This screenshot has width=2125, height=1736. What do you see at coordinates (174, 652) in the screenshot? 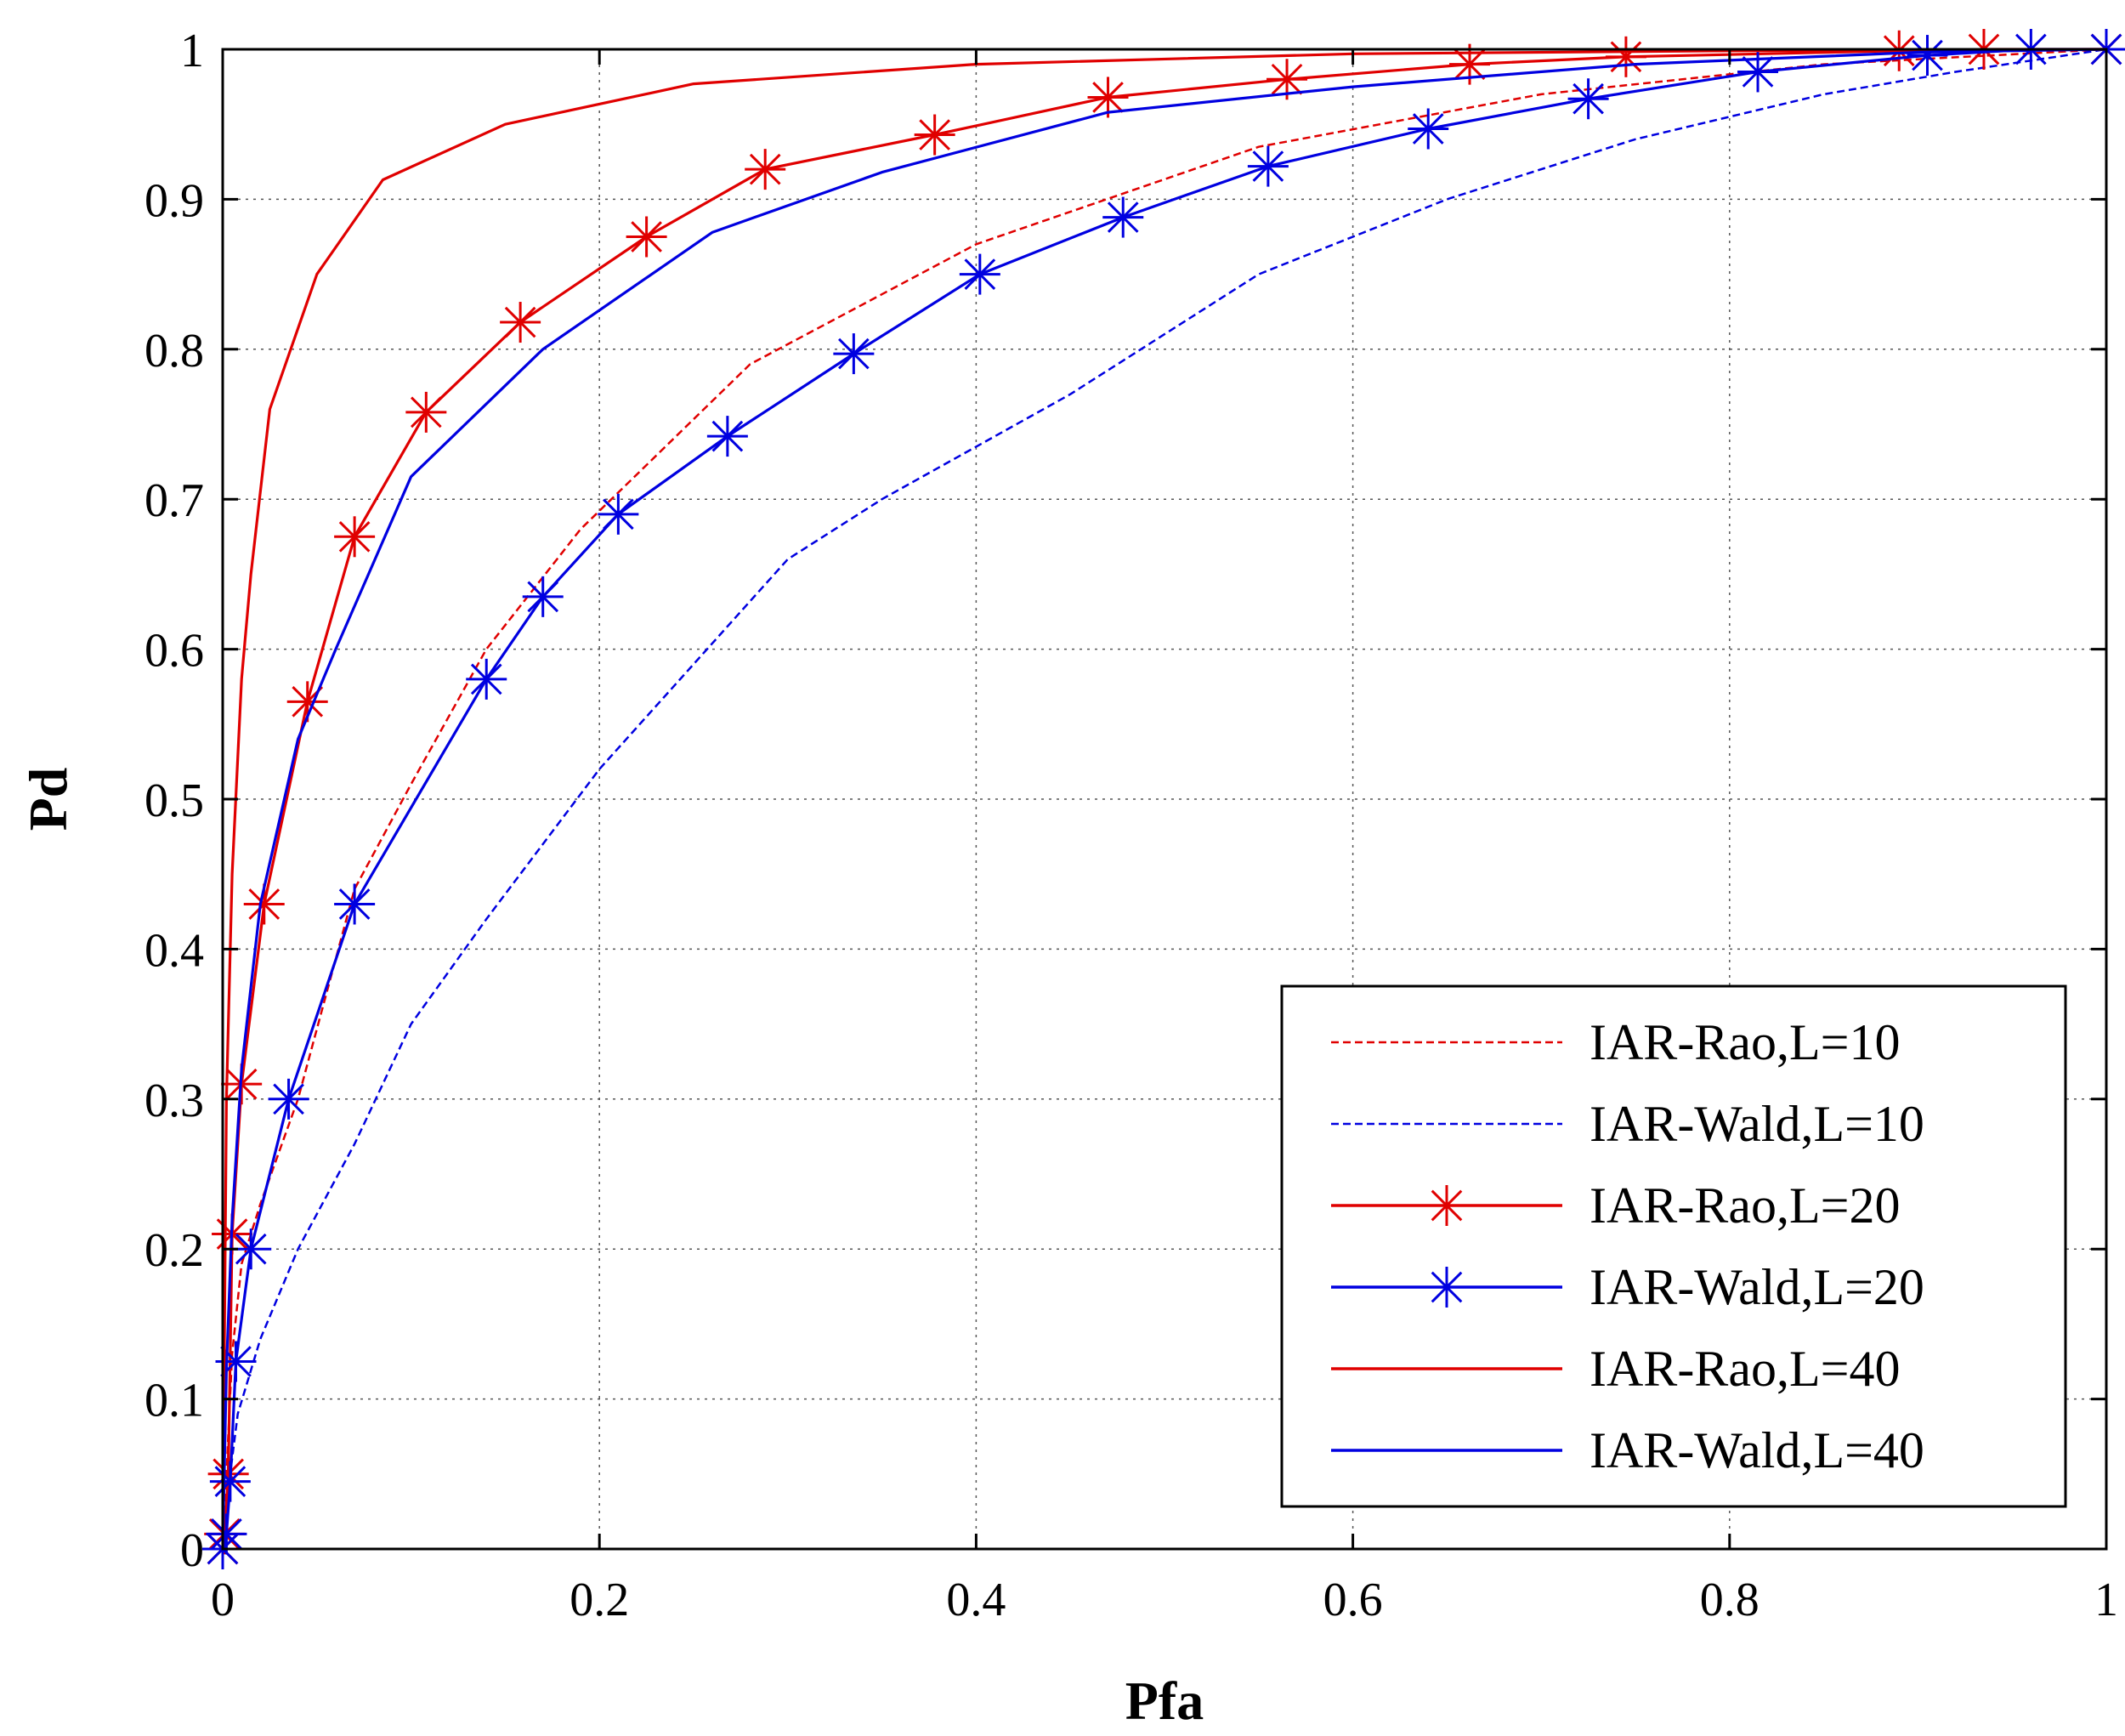
I see `y-tick-label: 0.6` at bounding box center [174, 652].